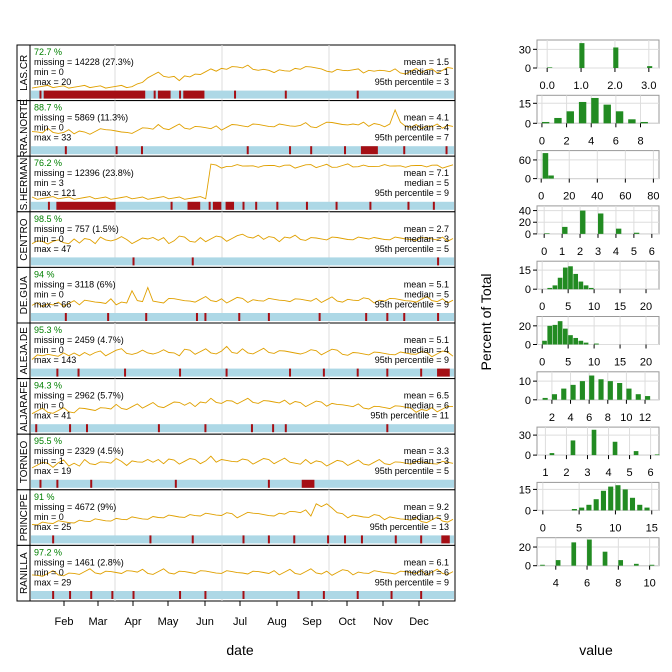 The height and width of the screenshot is (672, 672). Describe the element at coordinates (205, 622) in the screenshot. I see `month-label: Jun` at that location.